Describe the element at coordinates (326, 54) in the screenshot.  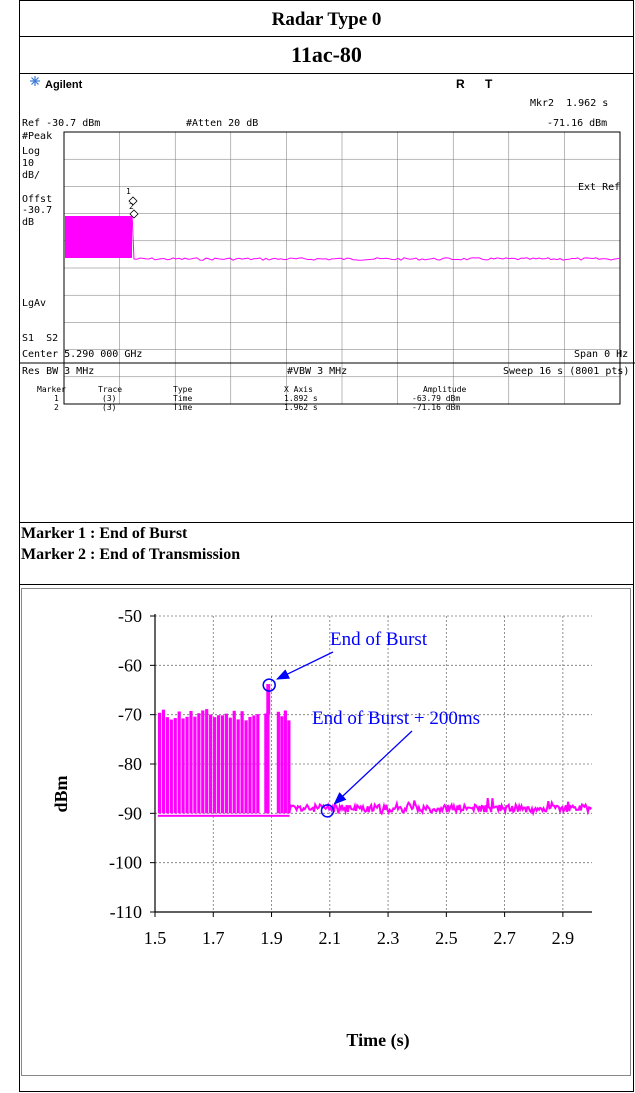
I see `page-subtitle: 11ac-80` at that location.